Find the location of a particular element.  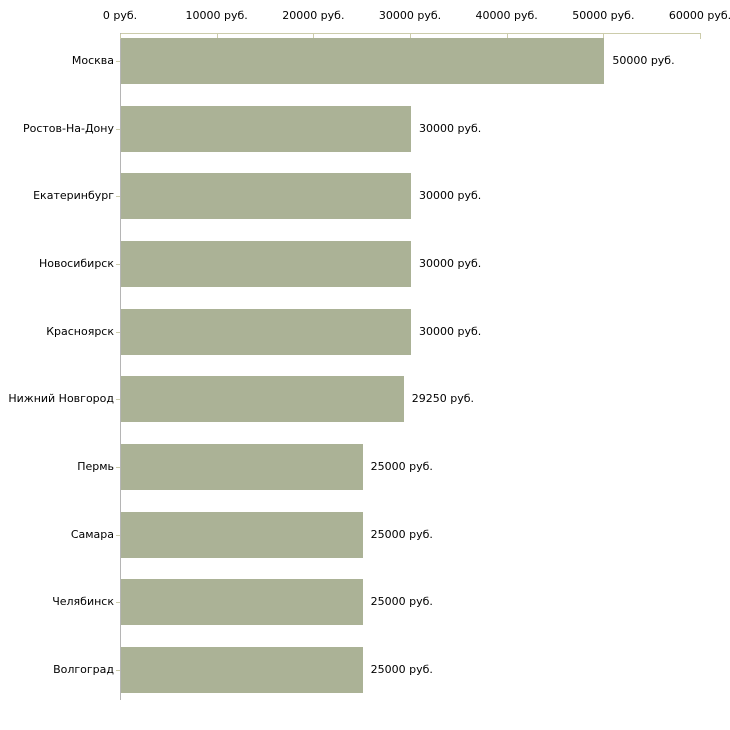

category-label: Новосибирск is located at coordinates (76, 263).